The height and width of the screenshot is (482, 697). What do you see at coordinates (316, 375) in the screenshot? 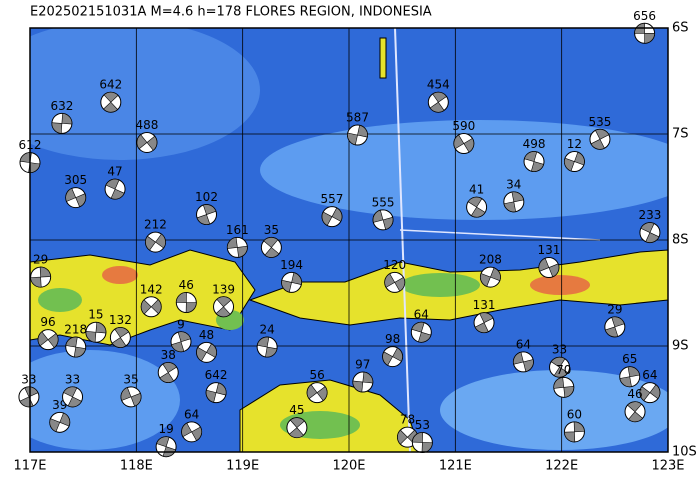
I see `depth-label: 56` at bounding box center [316, 375].